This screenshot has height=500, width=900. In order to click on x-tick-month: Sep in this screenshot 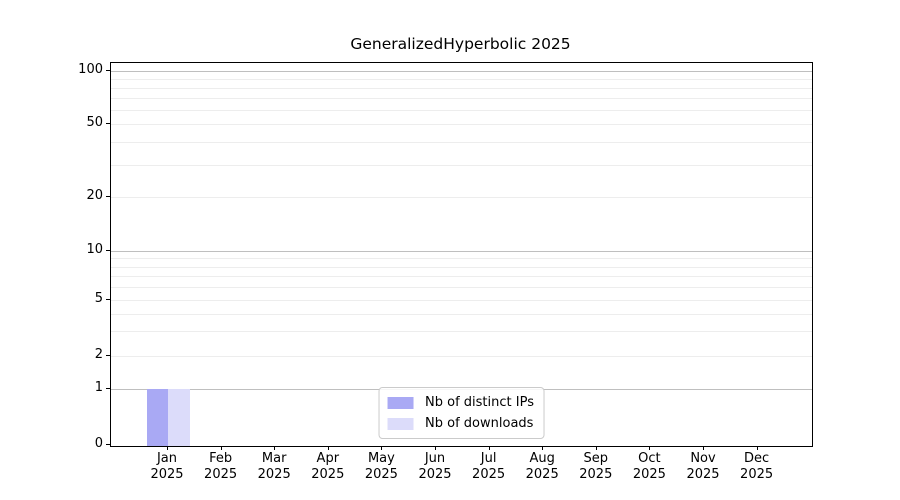, I will do `click(596, 458)`.